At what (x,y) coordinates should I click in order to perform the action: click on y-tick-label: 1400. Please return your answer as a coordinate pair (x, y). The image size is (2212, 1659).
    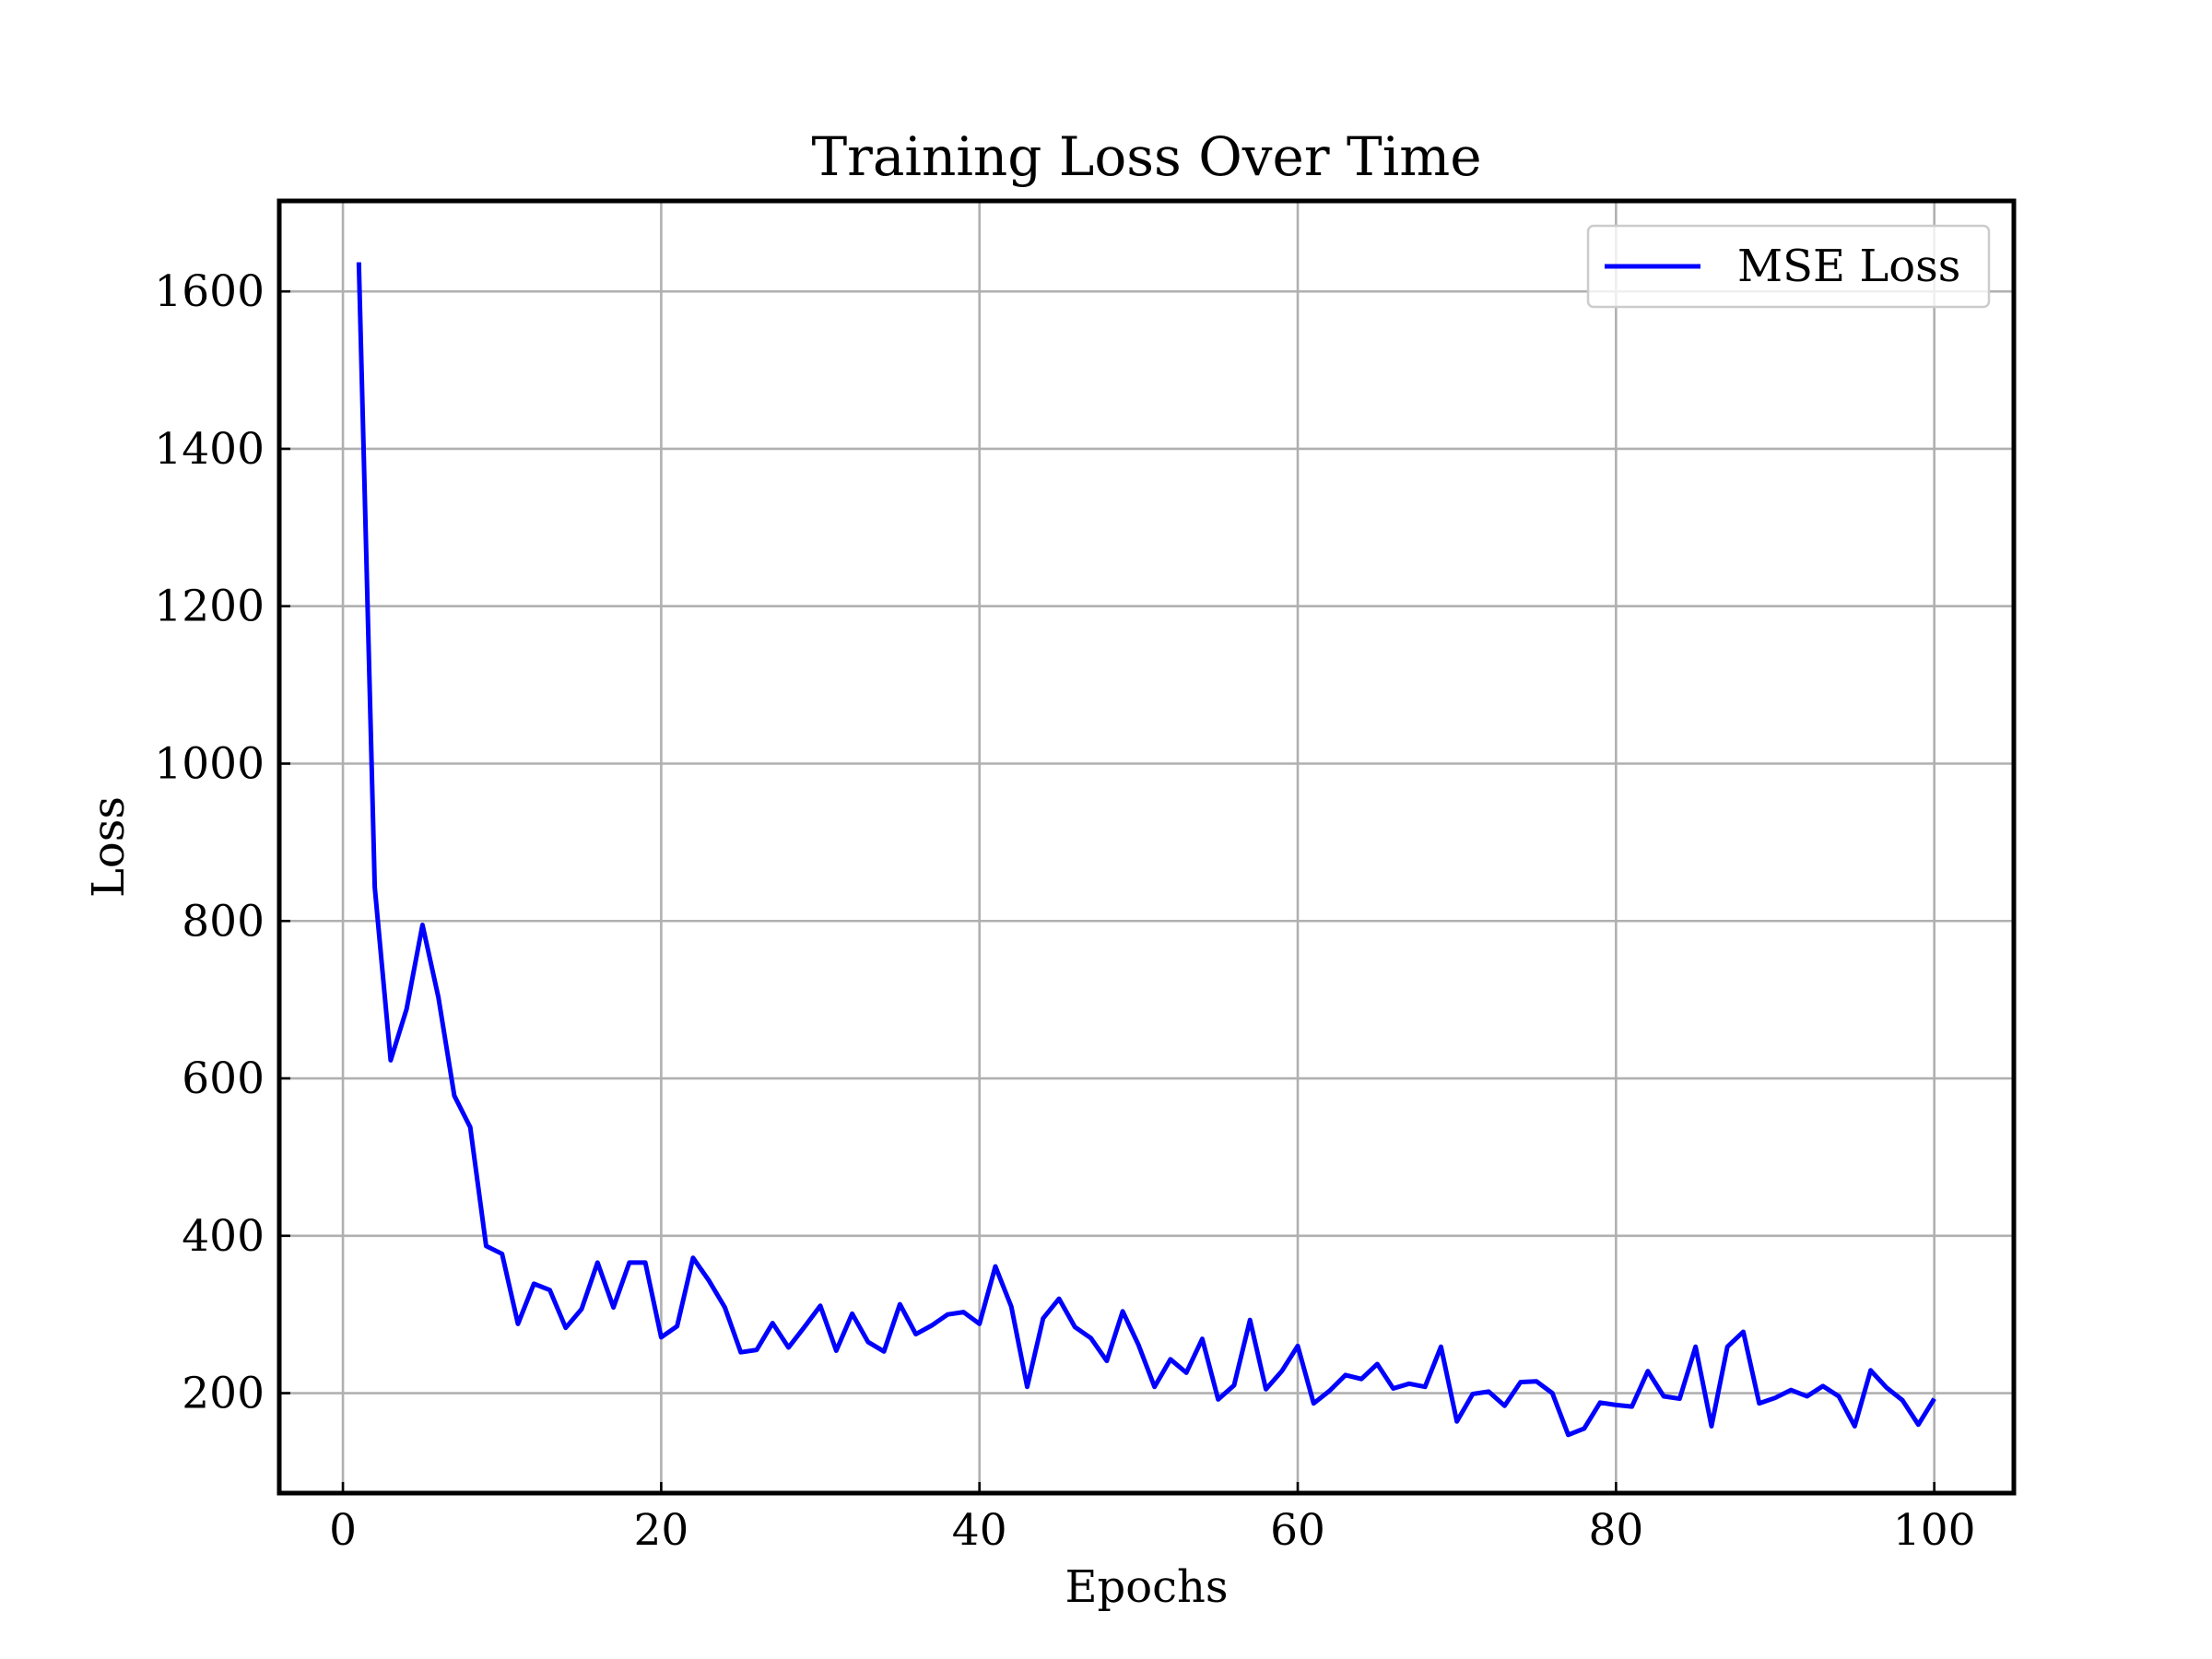
    Looking at the image, I should click on (209, 449).